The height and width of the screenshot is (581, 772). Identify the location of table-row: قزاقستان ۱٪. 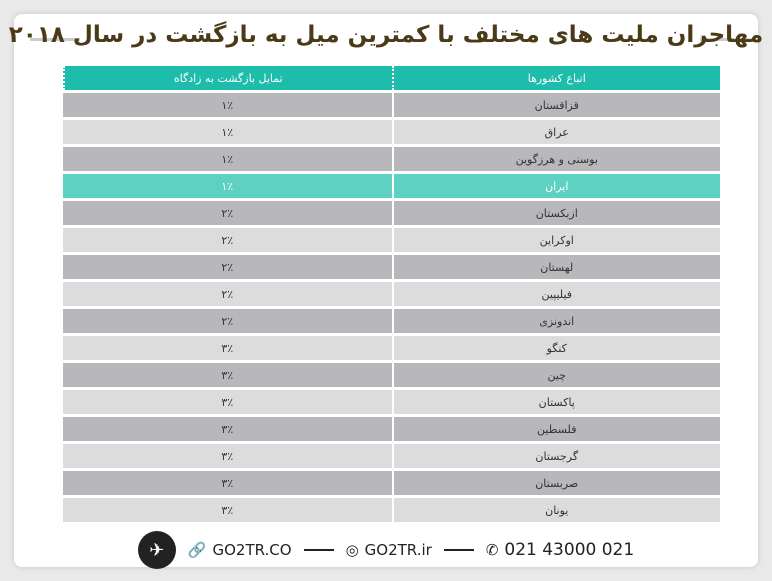
(391, 105).